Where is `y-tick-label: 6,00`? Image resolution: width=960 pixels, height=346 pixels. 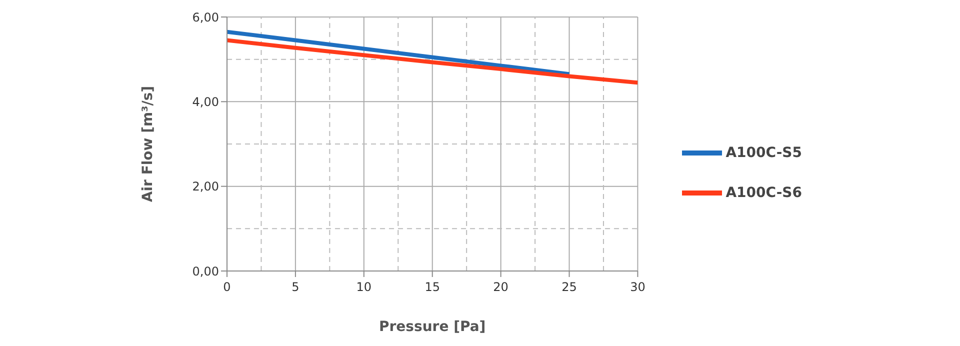
y-tick-label: 6,00 is located at coordinates (205, 17).